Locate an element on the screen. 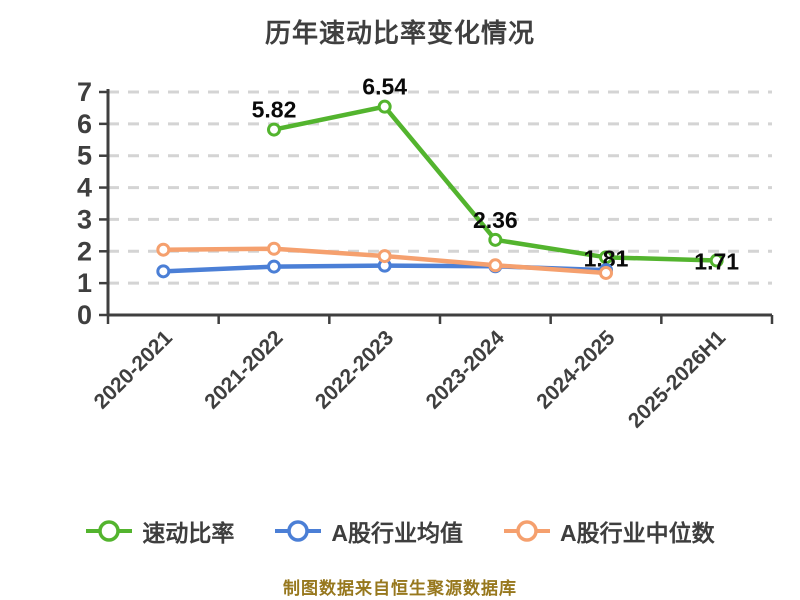 This screenshot has width=800, height=600. legend-item-industry-median: A股行业中位数 is located at coordinates (609, 531).